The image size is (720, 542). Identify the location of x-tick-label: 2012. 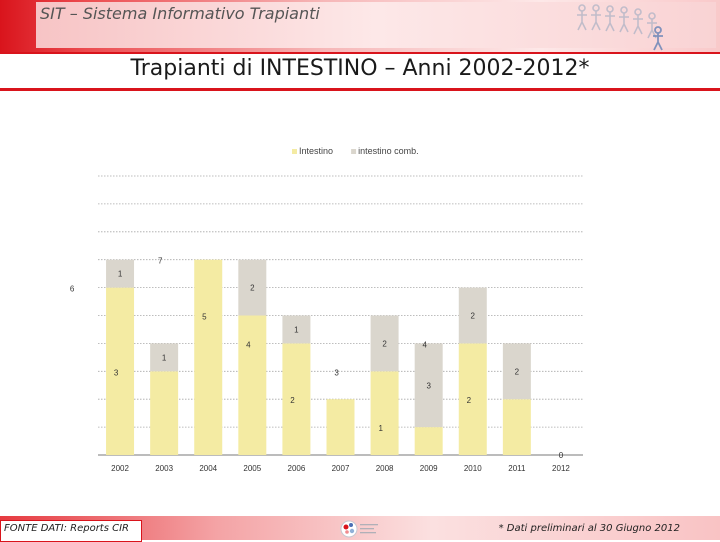
(561, 468).